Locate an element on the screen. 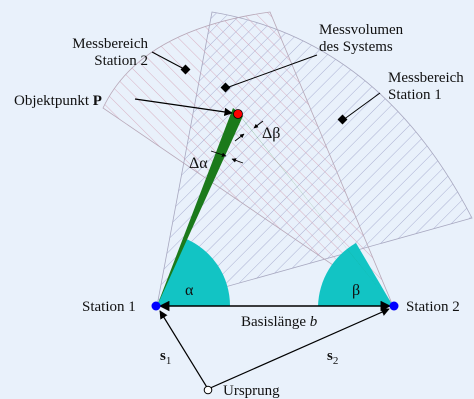 This screenshot has height=399, width=474. alpha-label: α is located at coordinates (189, 290).